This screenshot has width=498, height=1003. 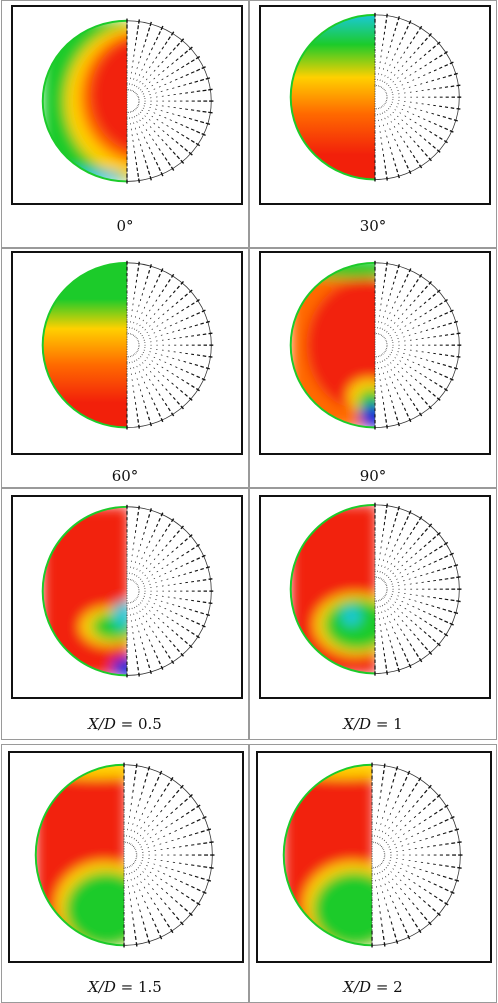 I want to click on panel-caption: X/D = 1, so click(x=373, y=724).